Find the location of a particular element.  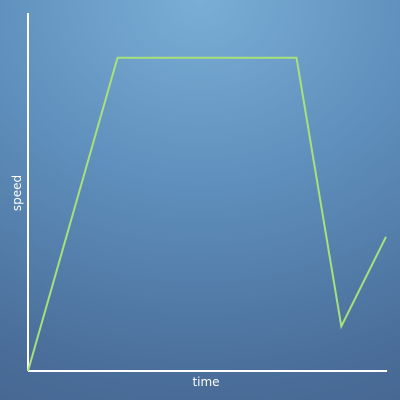

y-axis-label: speed is located at coordinates (17, 193).